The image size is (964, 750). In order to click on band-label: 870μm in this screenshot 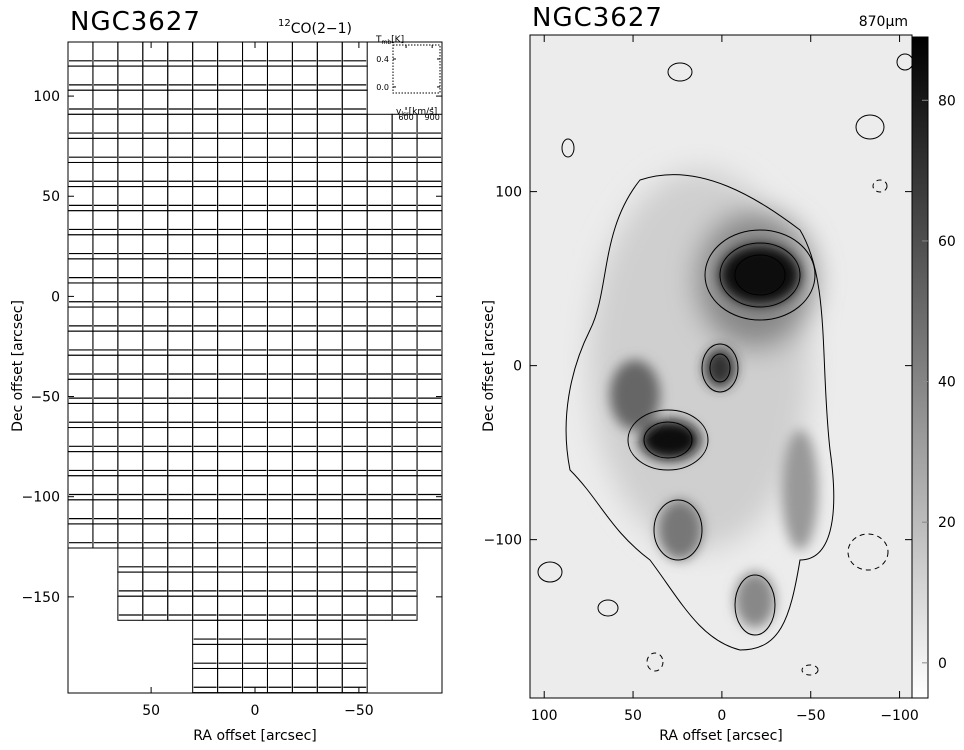, I will do `click(883, 22)`.